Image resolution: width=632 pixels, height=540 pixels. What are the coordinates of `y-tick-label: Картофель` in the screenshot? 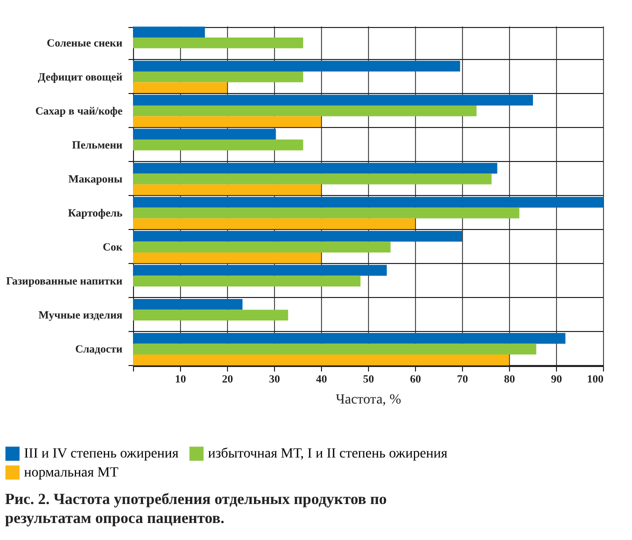 It's located at (95, 214).